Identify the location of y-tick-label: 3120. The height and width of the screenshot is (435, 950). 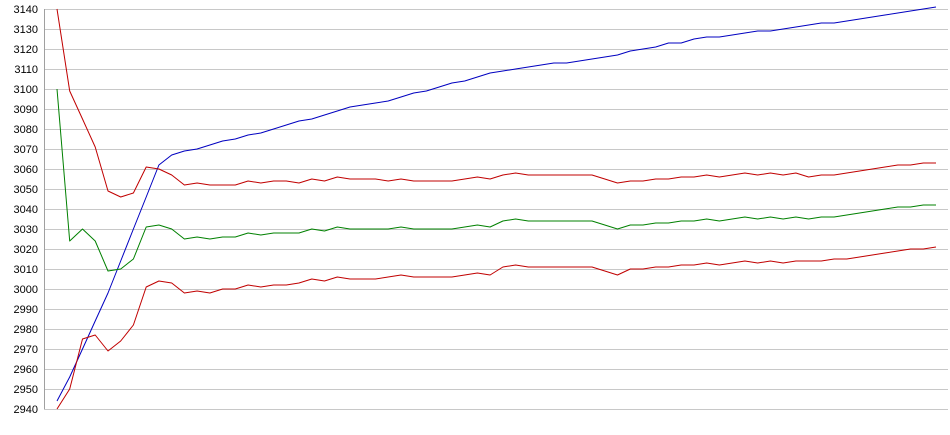
(26, 50).